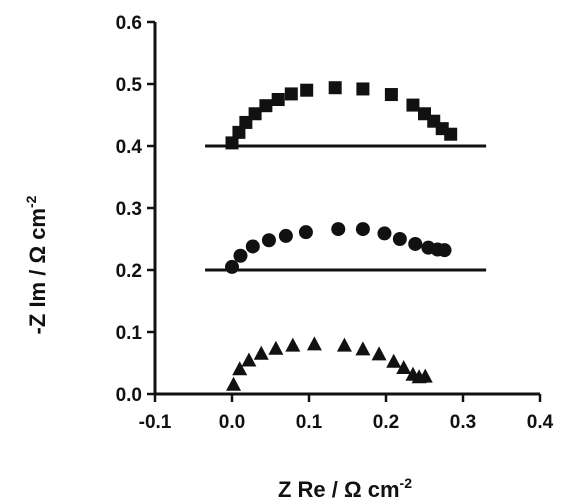  I want to click on y-axis-label: -Z Im / Ω cm-2, so click(36, 264).